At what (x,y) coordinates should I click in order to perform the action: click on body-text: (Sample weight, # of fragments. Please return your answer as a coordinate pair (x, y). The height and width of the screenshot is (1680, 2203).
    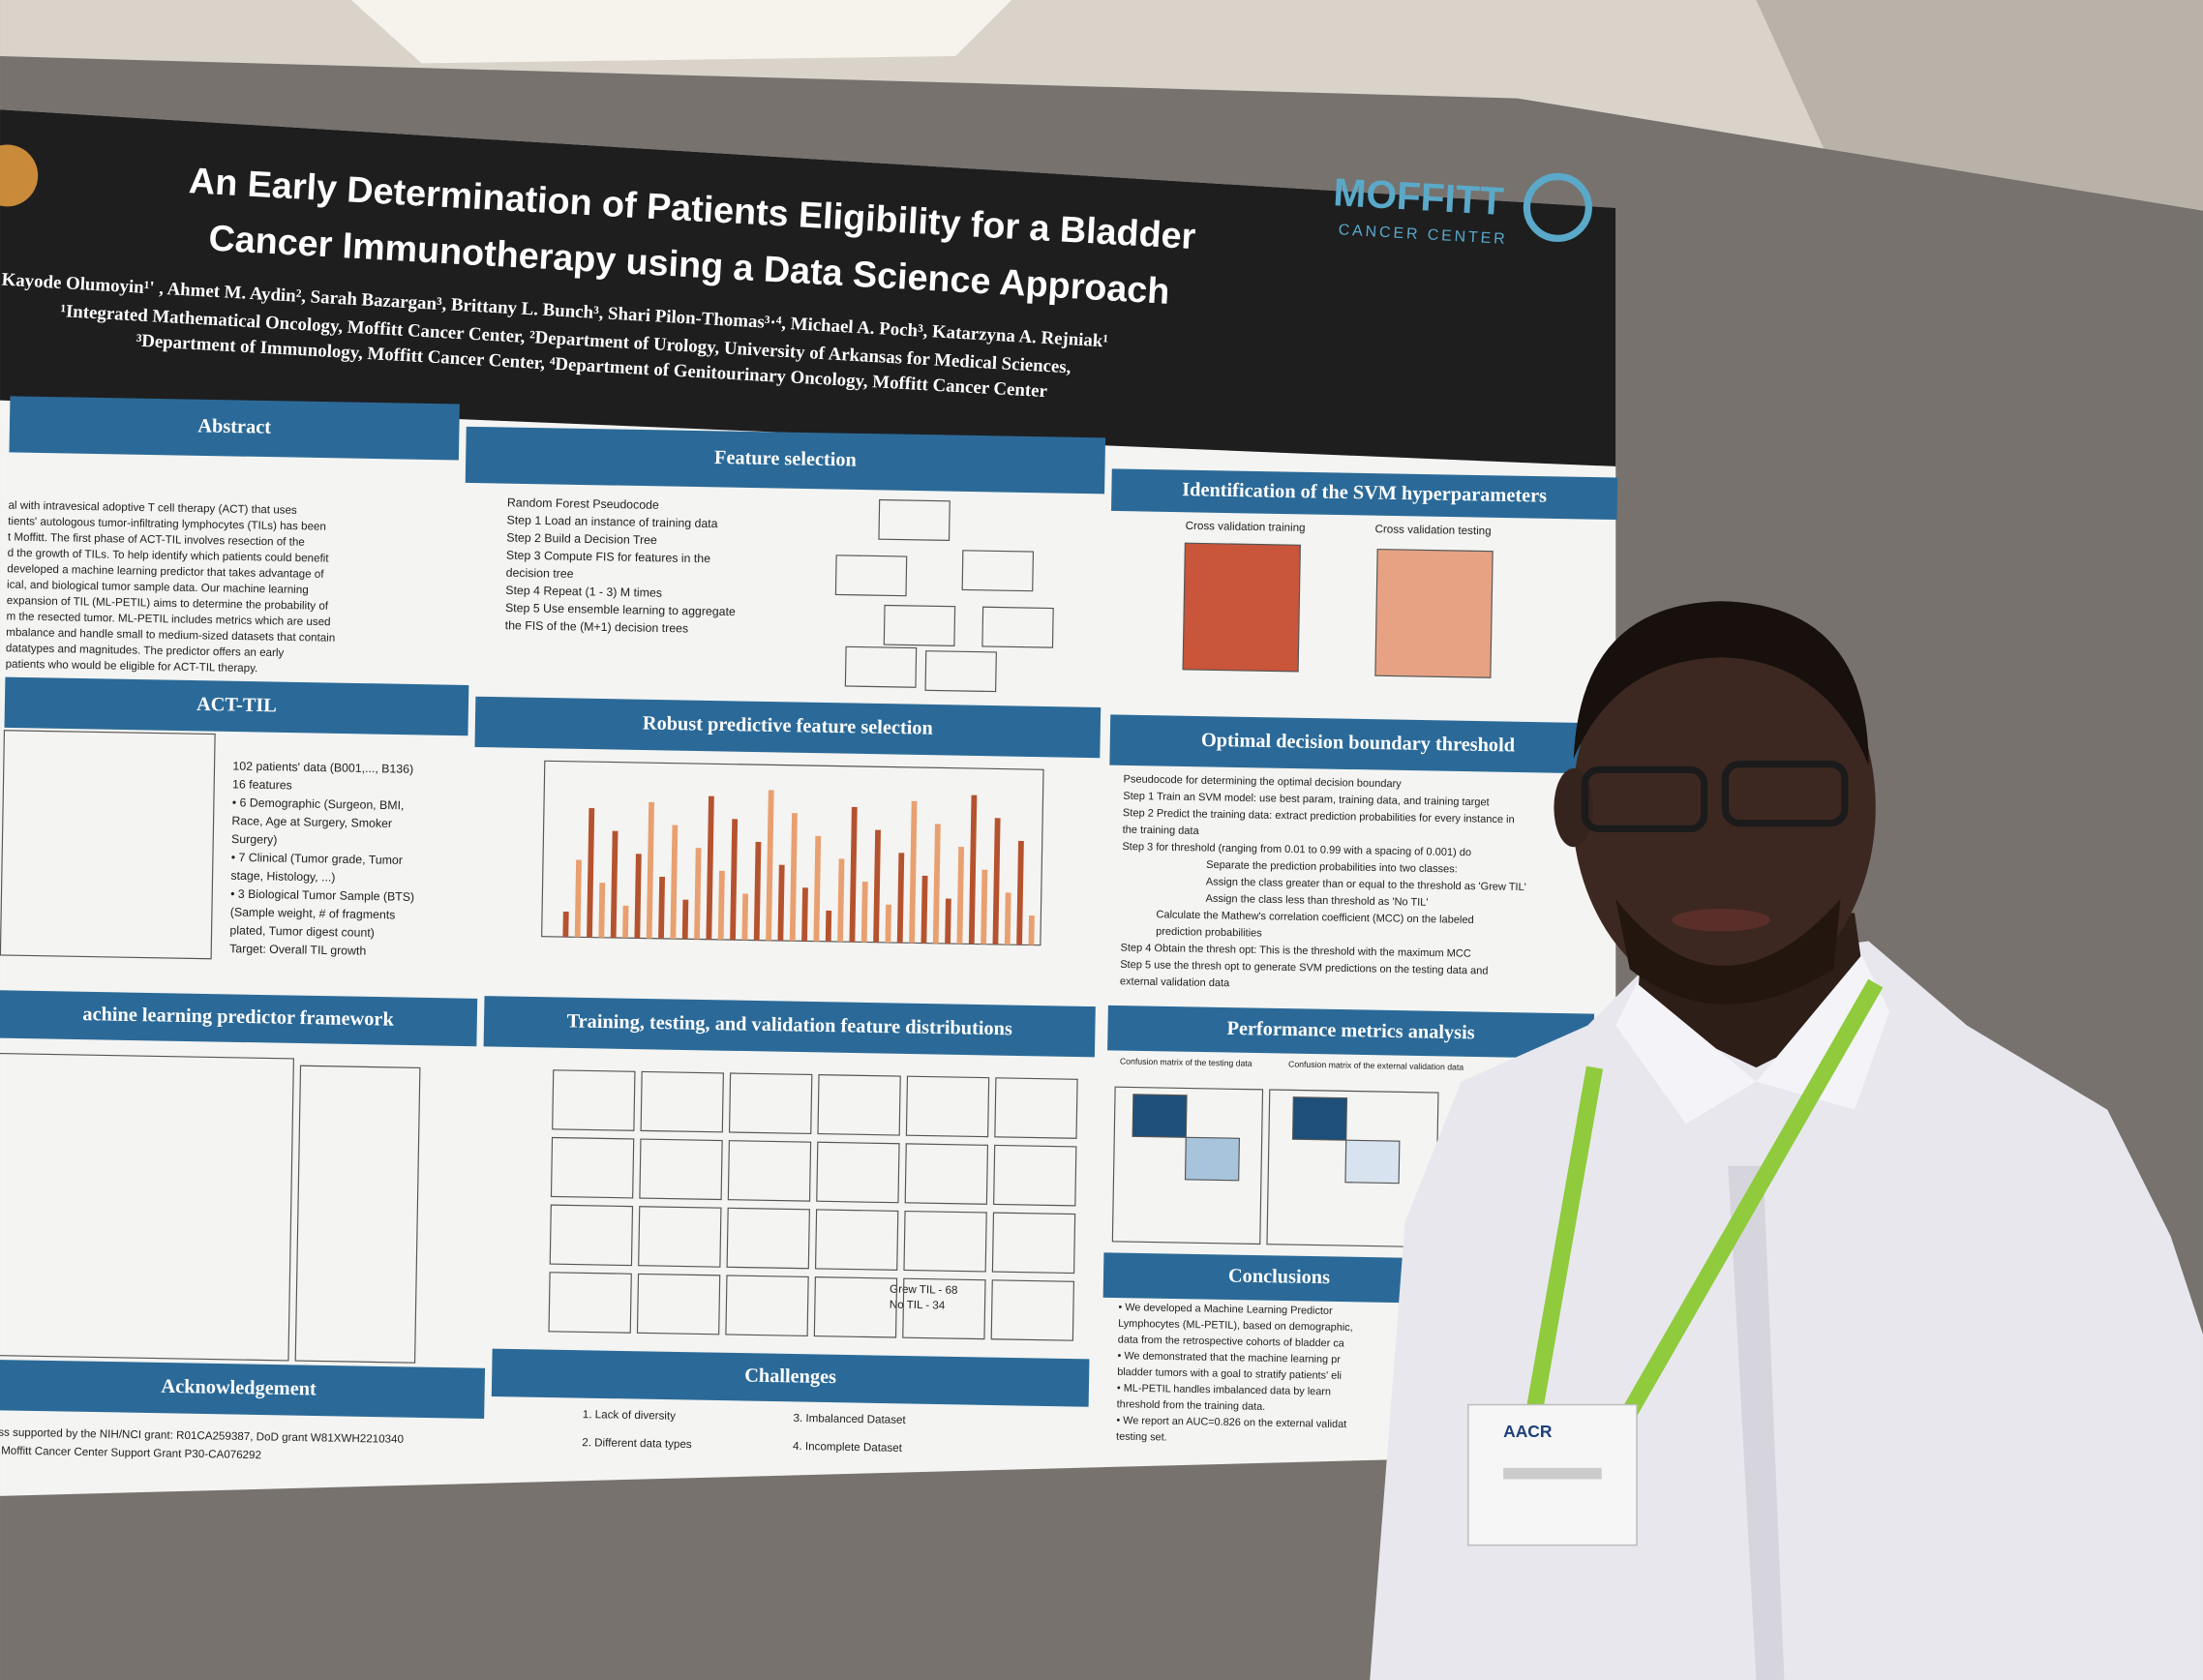
    Looking at the image, I should click on (313, 913).